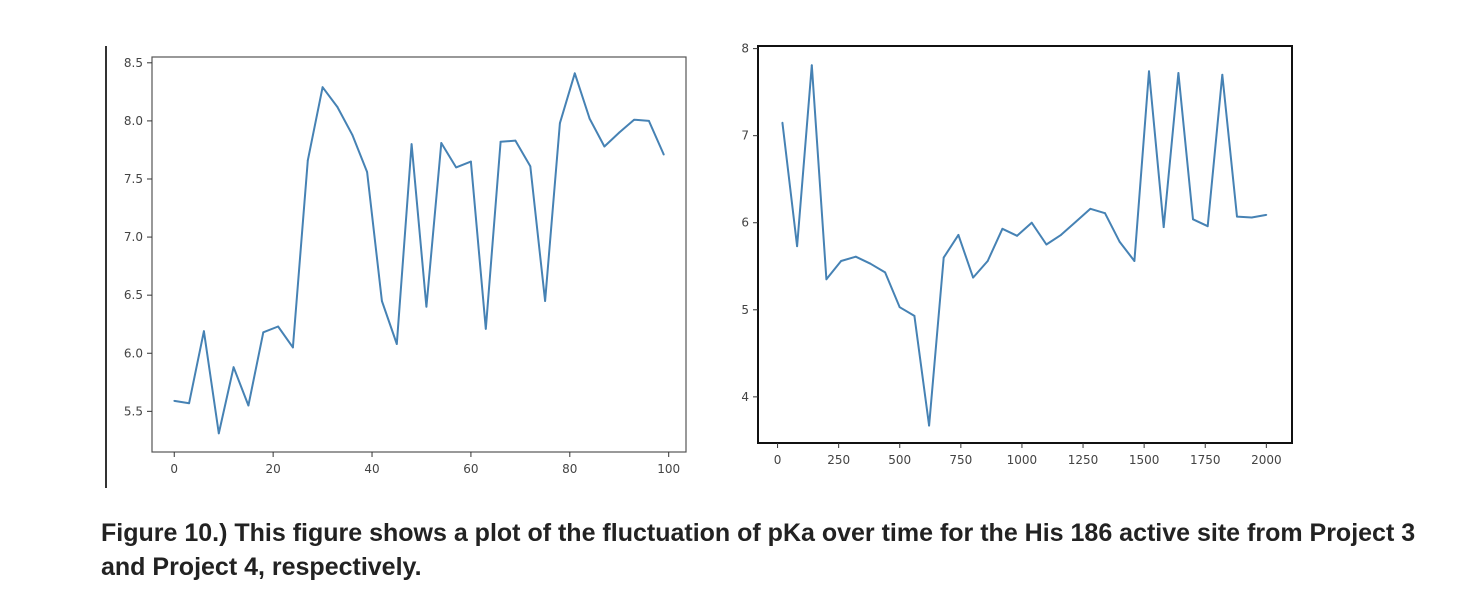  What do you see at coordinates (133, 295) in the screenshot?
I see `y-tick-label: 6.5` at bounding box center [133, 295].